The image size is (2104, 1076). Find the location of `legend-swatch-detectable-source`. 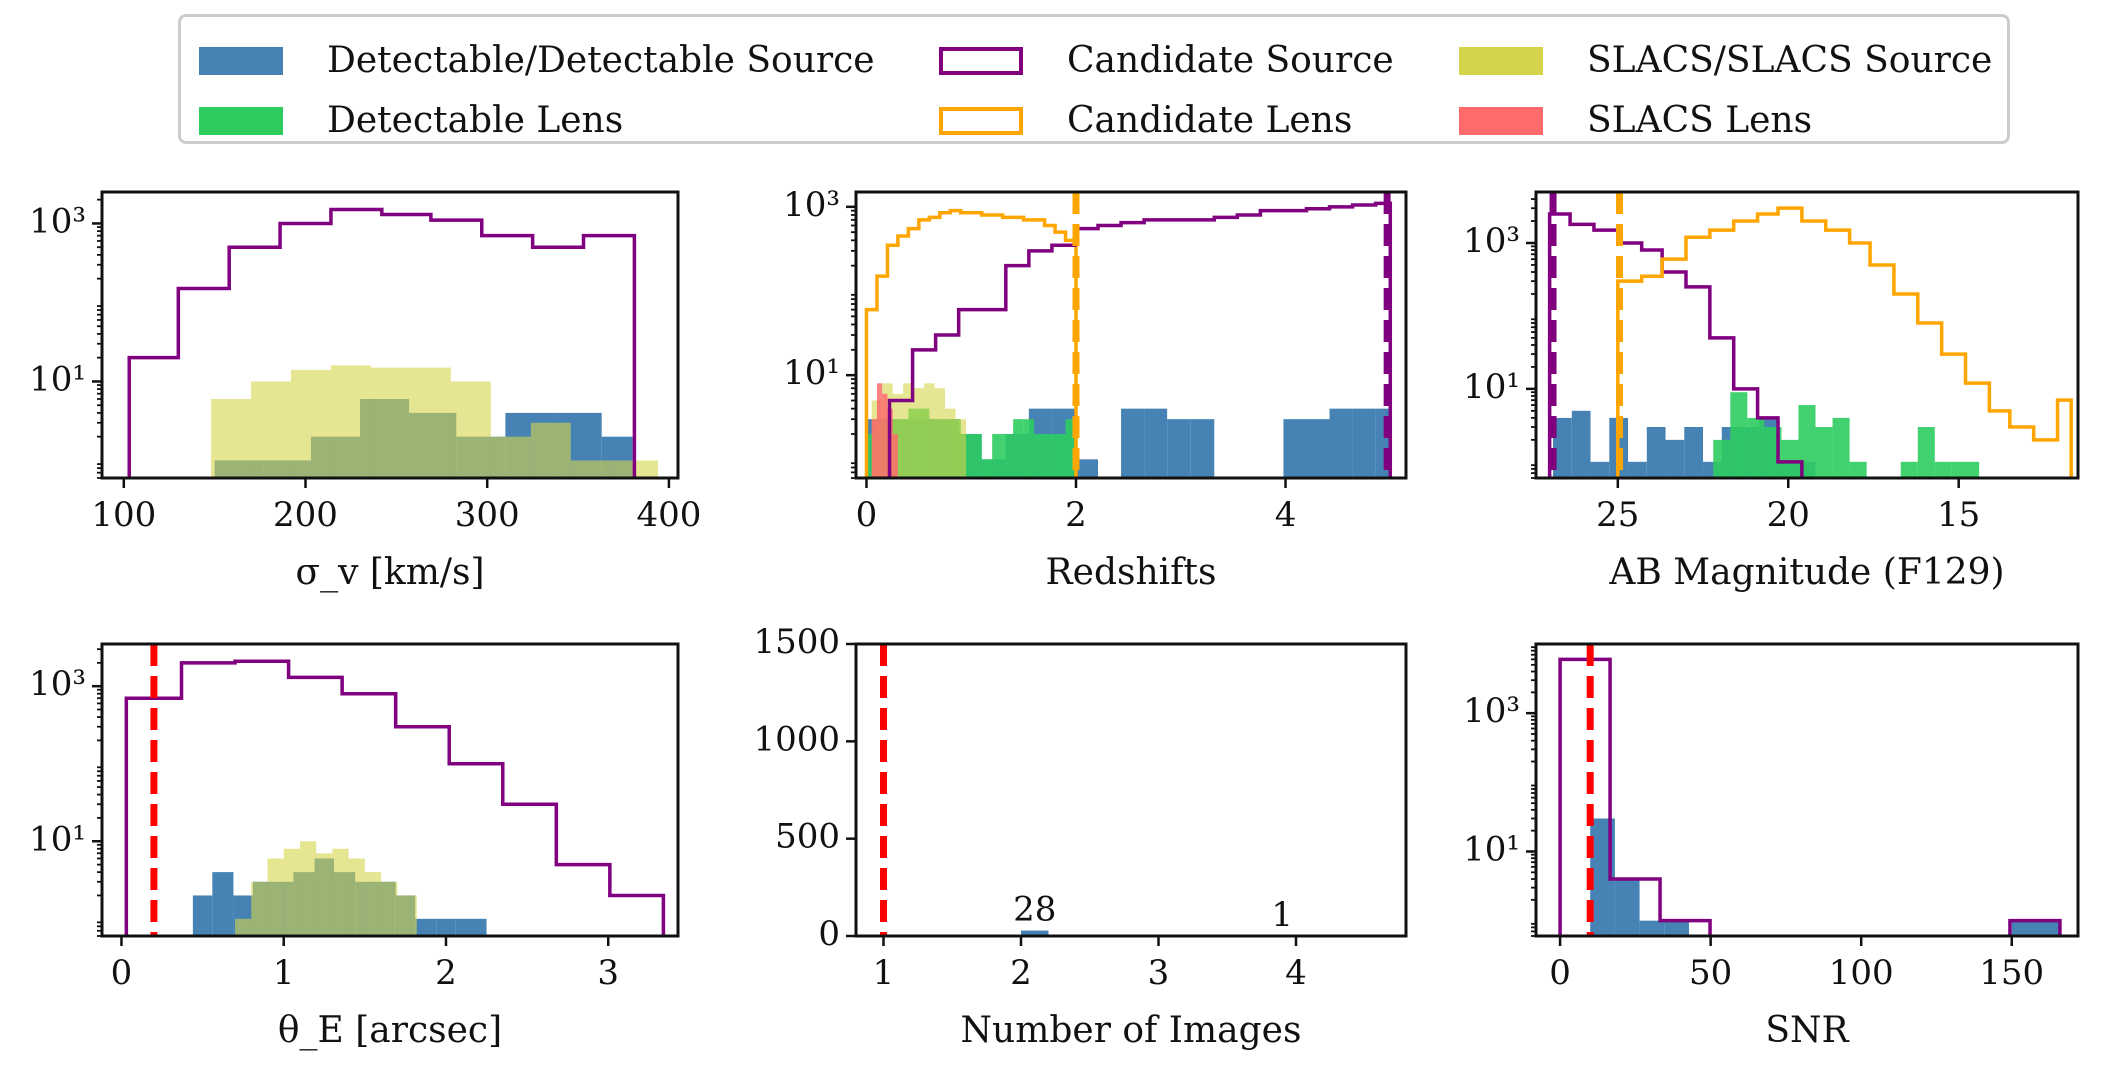

legend-swatch-detectable-source is located at coordinates (241, 61).